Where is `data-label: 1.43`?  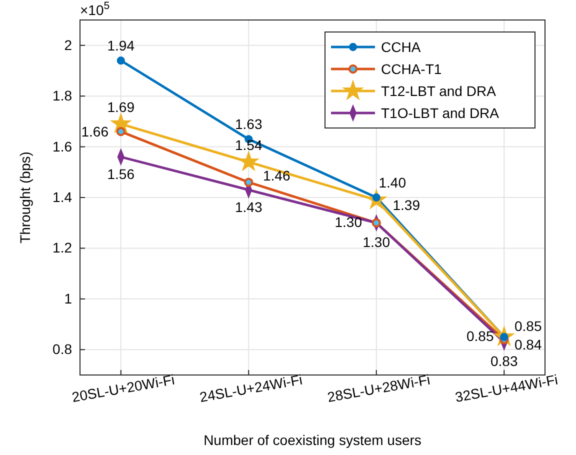
data-label: 1.43 is located at coordinates (248, 206).